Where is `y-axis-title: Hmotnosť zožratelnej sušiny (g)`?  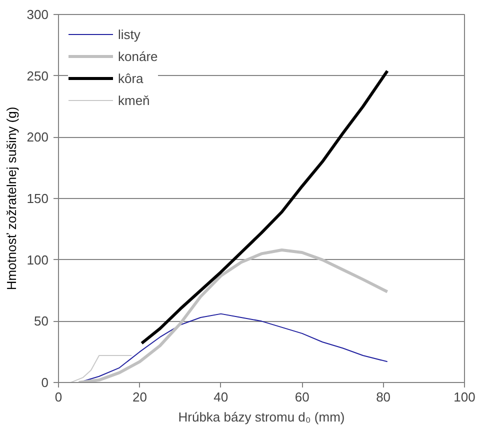
y-axis-title: Hmotnosť zožratelnej sušiny (g) is located at coordinates (11, 198).